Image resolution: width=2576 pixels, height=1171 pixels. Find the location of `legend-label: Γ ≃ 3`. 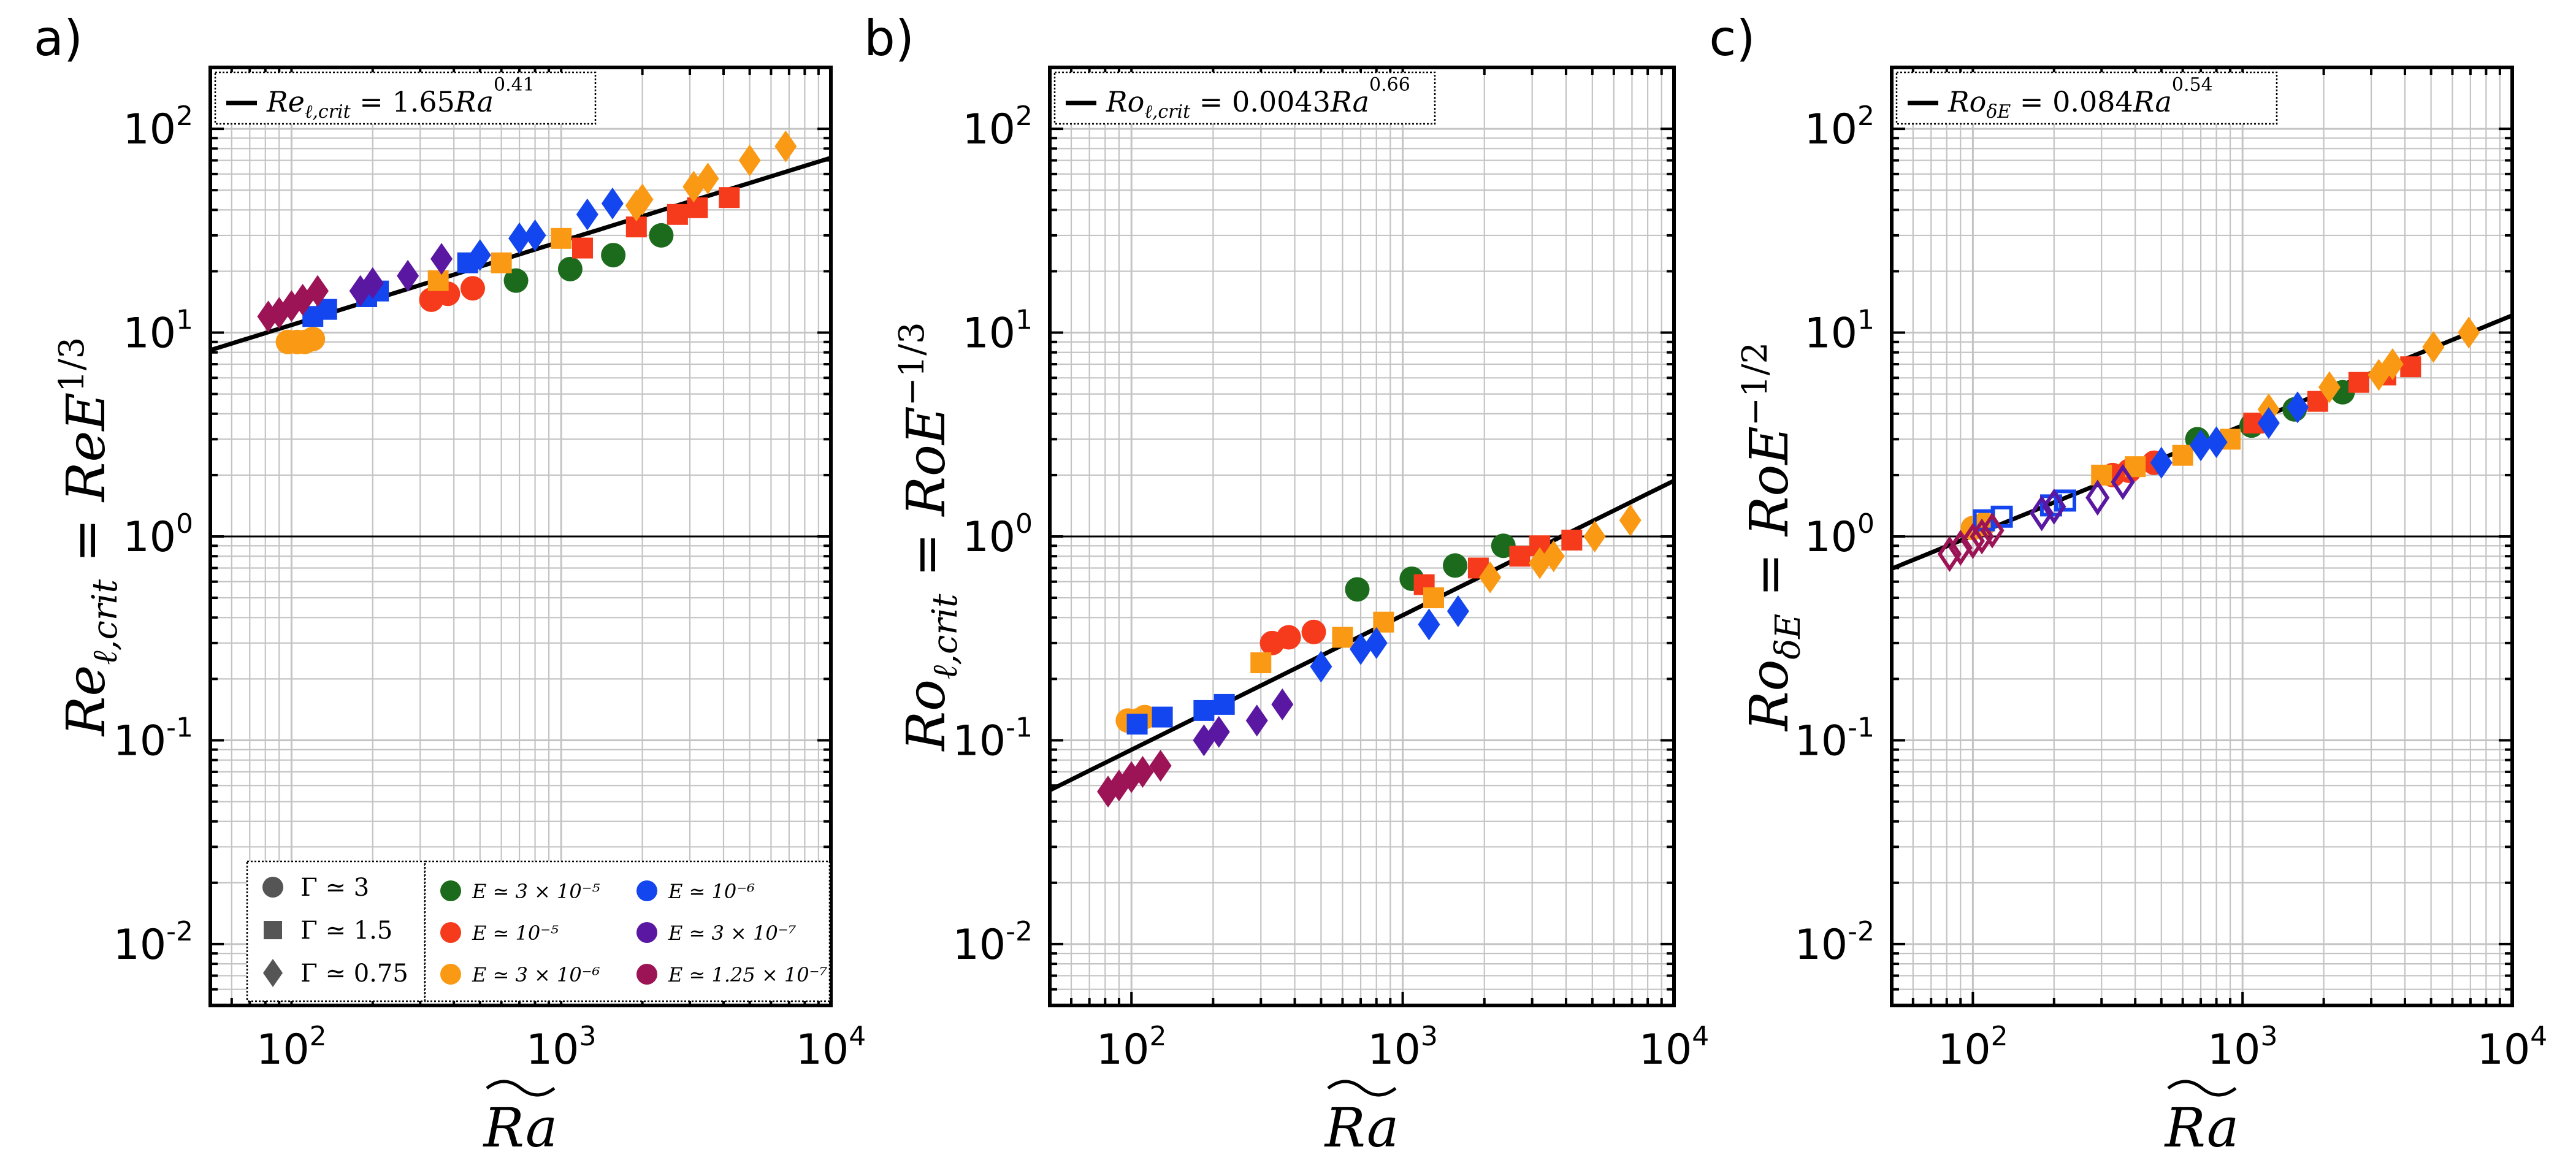

legend-label: Γ ≃ 3 is located at coordinates (334, 888).